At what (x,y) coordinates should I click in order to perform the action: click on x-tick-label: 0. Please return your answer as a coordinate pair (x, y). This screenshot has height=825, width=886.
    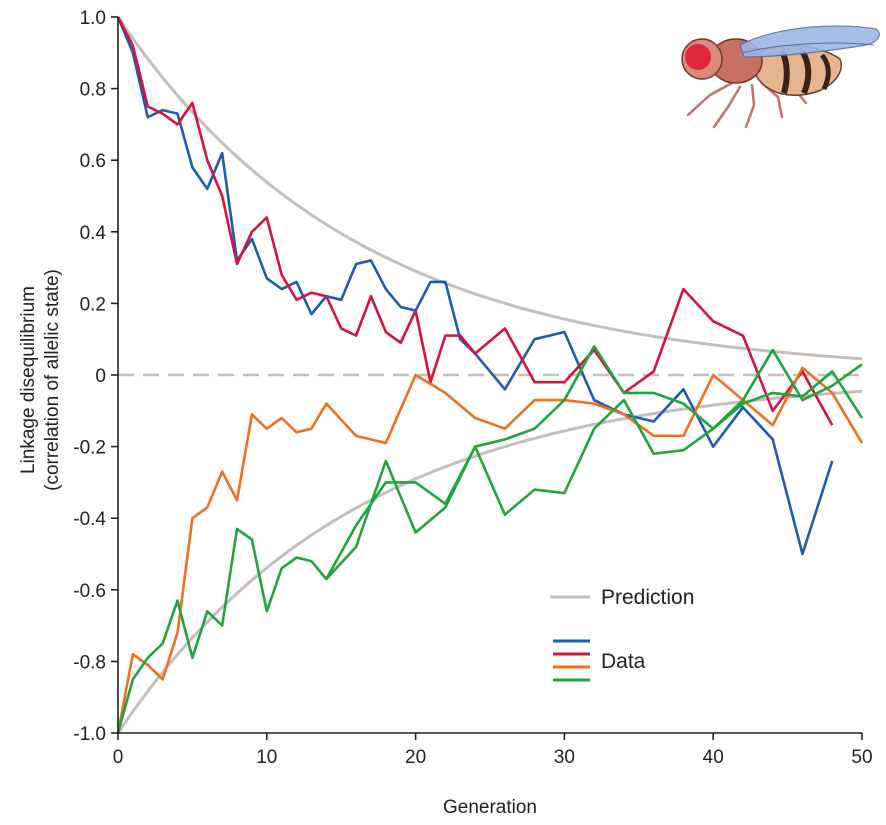
    Looking at the image, I should click on (118, 757).